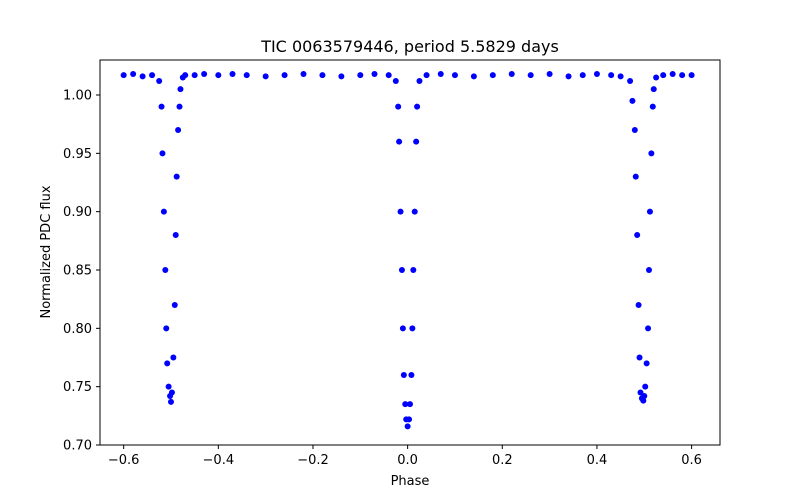 The image size is (800, 500). I want to click on y-tick-label: 0.75, so click(77, 387).